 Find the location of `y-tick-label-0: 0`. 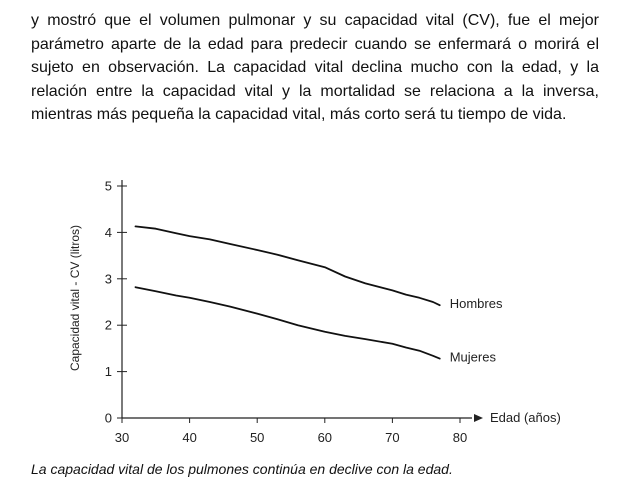

y-tick-label-0: 0 is located at coordinates (108, 418).